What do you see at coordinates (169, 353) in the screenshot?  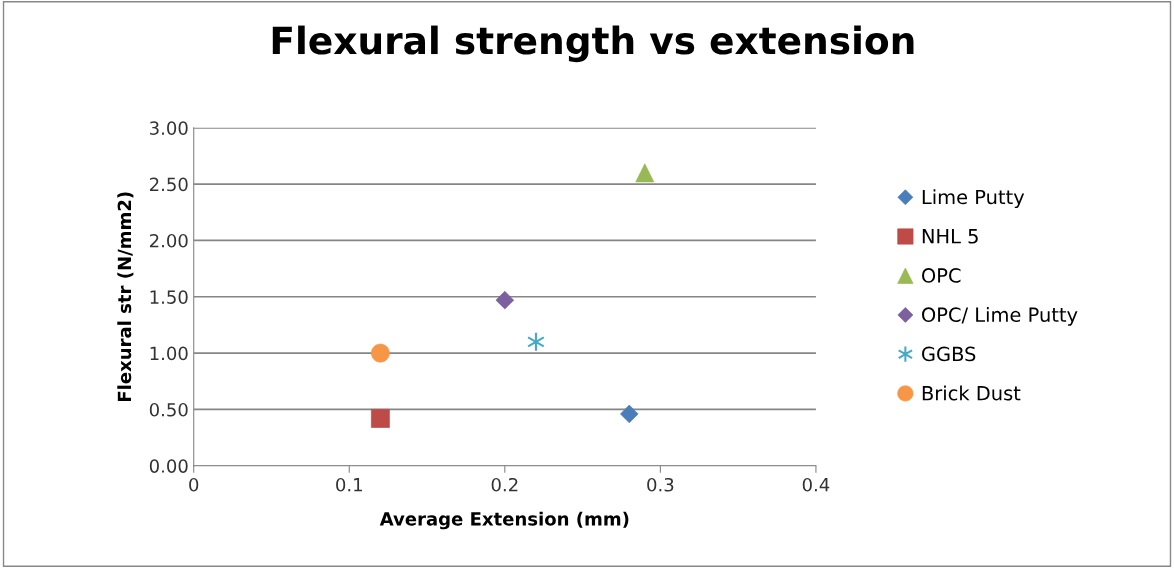 I see `y-tick-label: 1.00` at bounding box center [169, 353].